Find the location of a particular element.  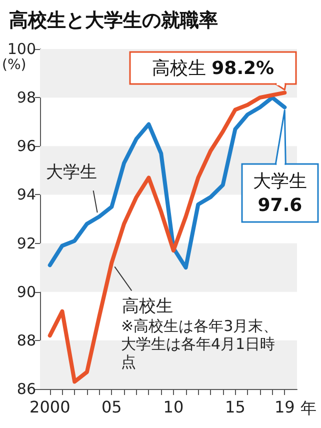

x-tick-label: 10 is located at coordinates (173, 407).